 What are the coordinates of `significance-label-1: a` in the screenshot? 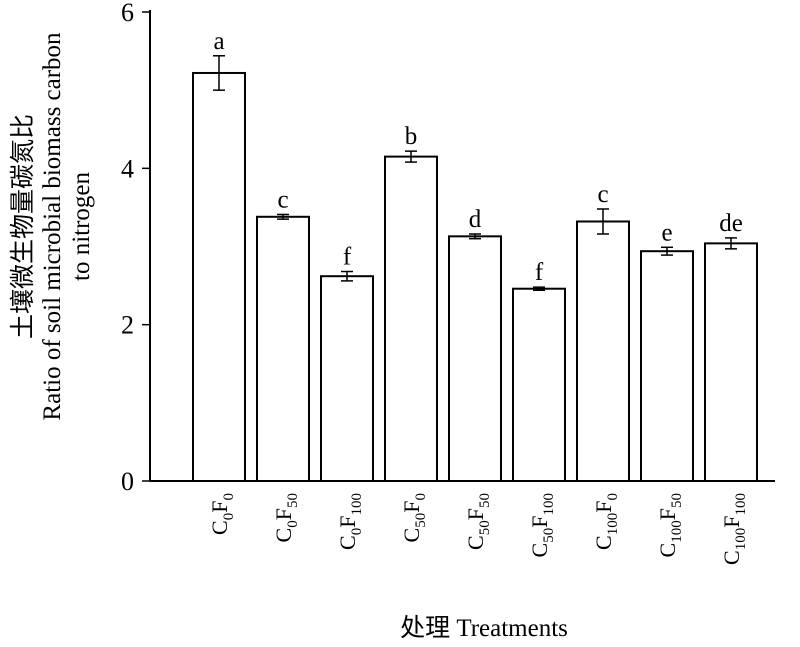 It's located at (218, 41).